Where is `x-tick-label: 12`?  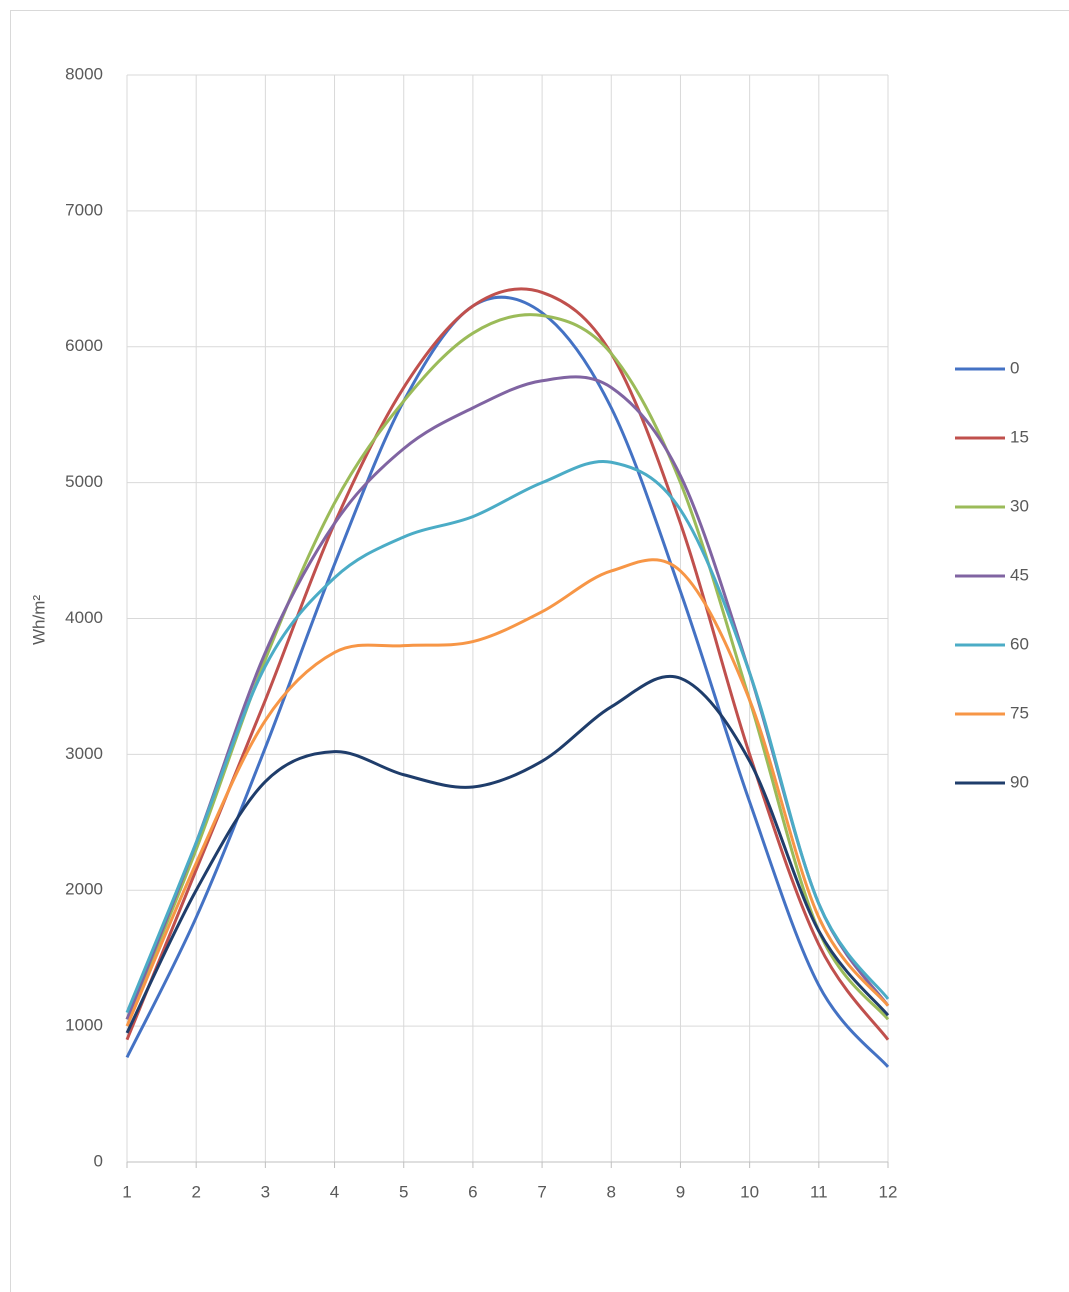
x-tick-label: 12 is located at coordinates (888, 1191).